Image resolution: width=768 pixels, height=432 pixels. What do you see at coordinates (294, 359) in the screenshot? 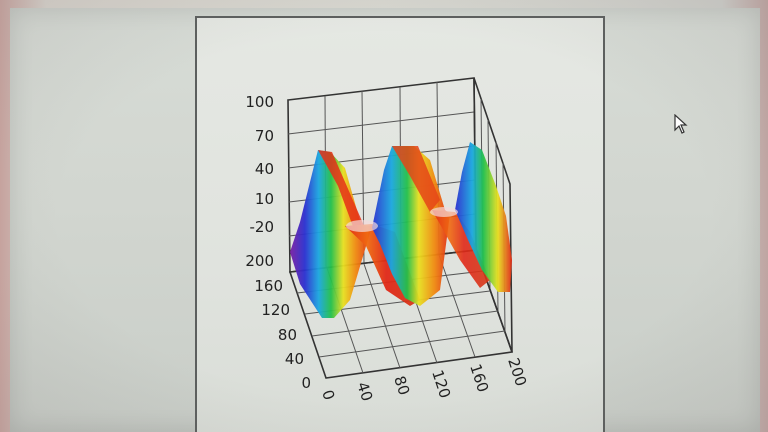
I see `y-tick-label: 40` at bounding box center [294, 359].